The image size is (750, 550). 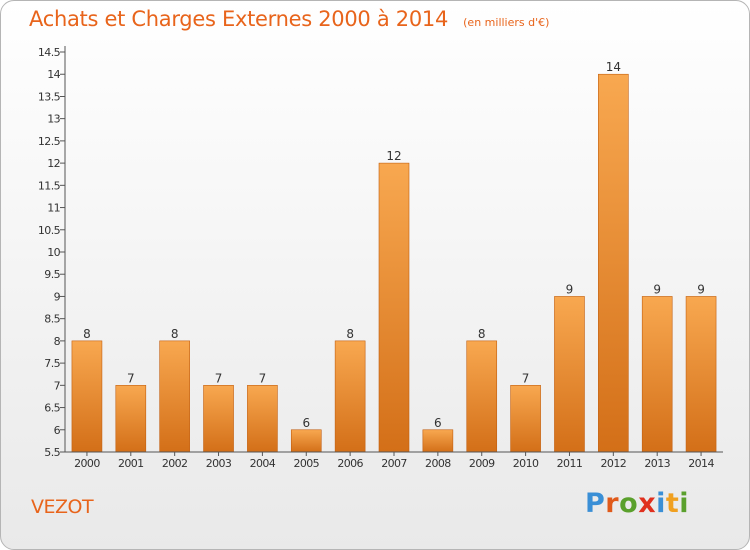 What do you see at coordinates (263, 463) in the screenshot?
I see `x-tick-label: 2004` at bounding box center [263, 463].